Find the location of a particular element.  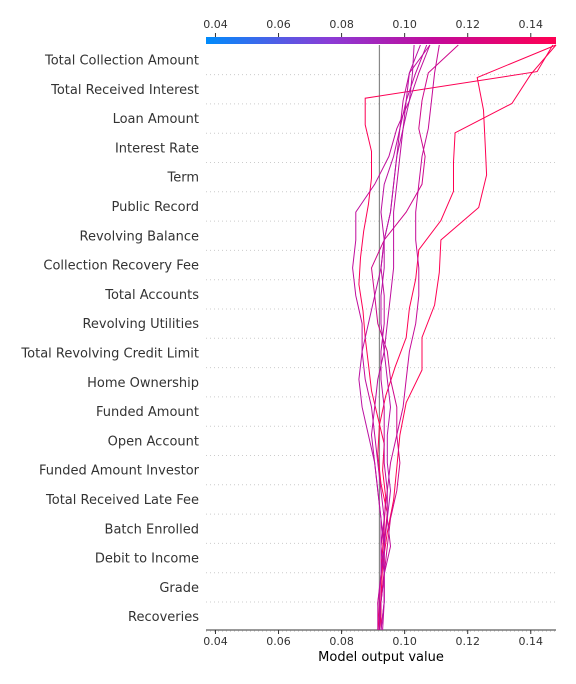

bottom-tick-label: 0.04 is located at coordinates (215, 641).